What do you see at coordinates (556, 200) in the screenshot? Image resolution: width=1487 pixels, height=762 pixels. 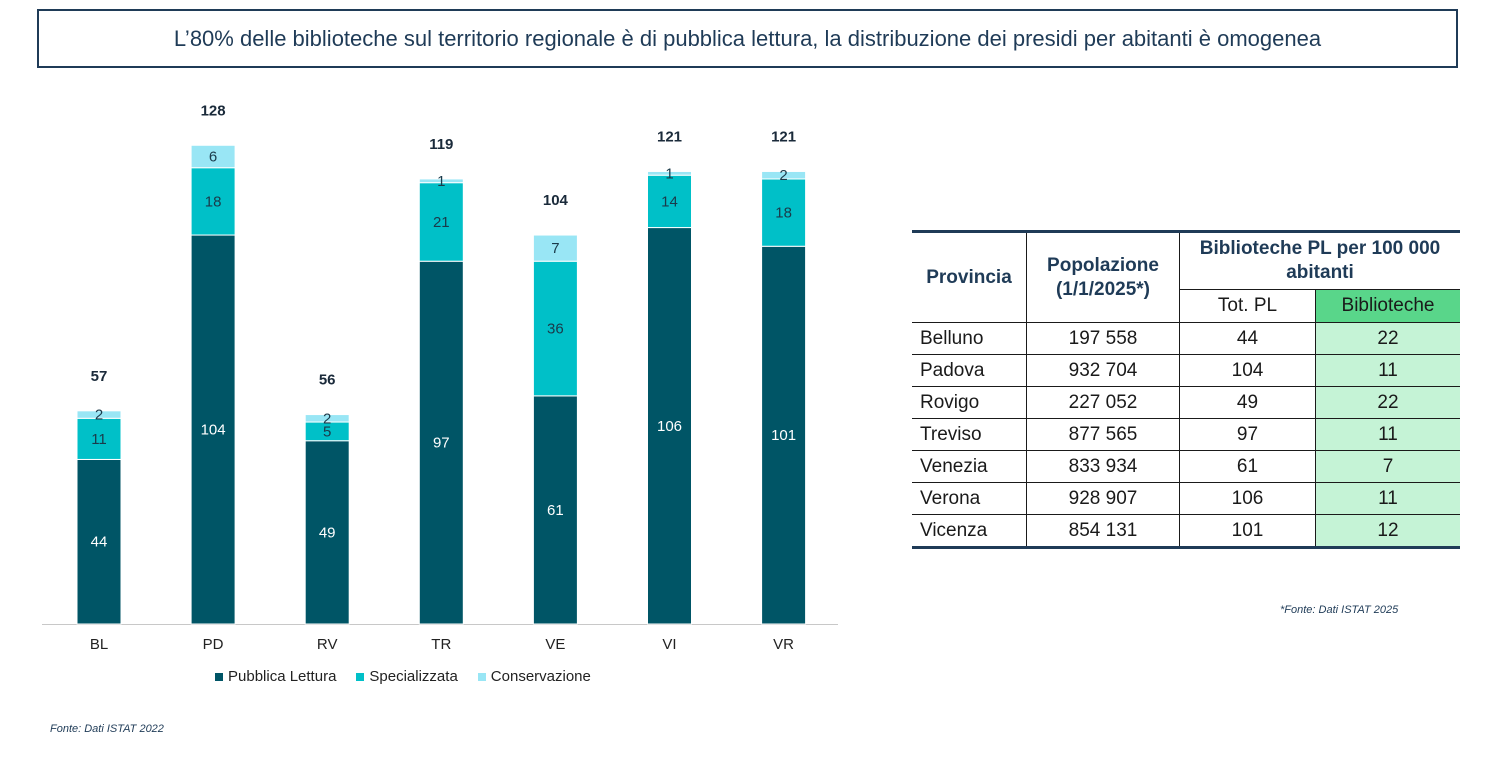 I see `total-label: 104` at bounding box center [556, 200].